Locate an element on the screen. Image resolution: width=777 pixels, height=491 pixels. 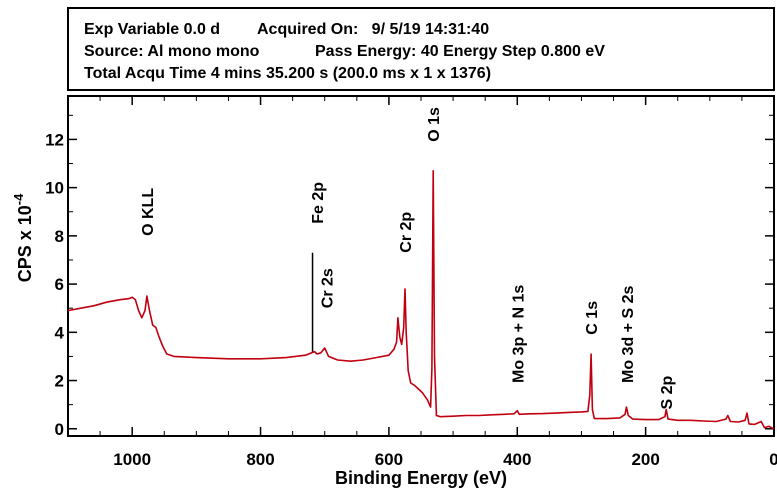
peak-label: S 2p is located at coordinates (667, 392).